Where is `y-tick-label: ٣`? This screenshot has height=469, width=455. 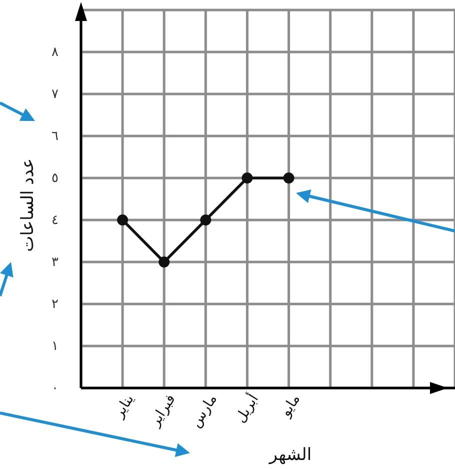 y-tick-label: ٣ is located at coordinates (55, 262).